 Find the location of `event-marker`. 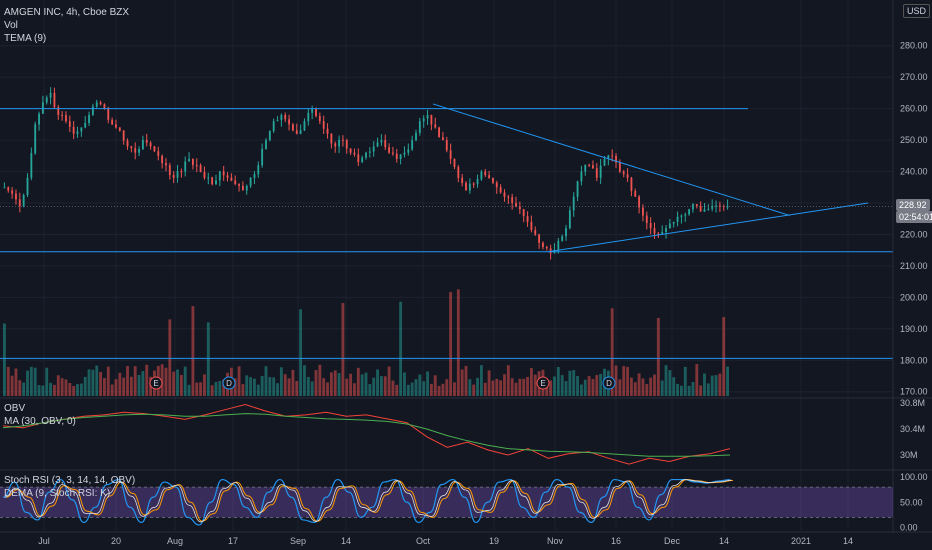

event-marker is located at coordinates (156, 383).